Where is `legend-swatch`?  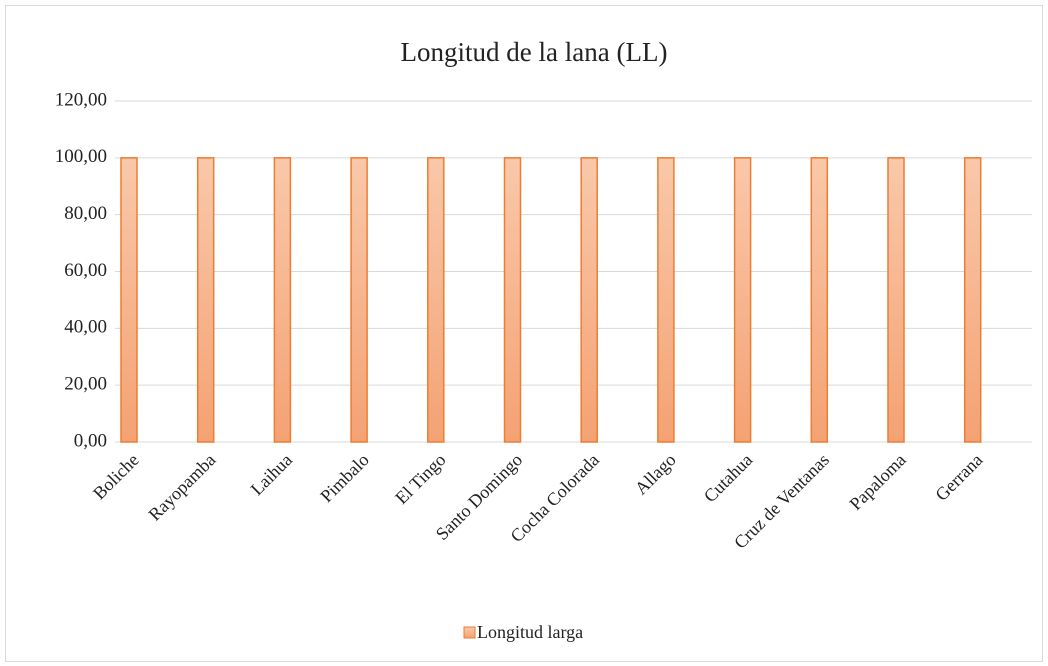 legend-swatch is located at coordinates (469, 632).